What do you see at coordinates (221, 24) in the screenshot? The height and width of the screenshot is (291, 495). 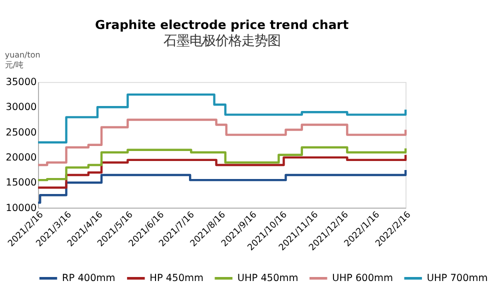 I see `chart-title: Graphite electrode price trend chart` at bounding box center [221, 24].